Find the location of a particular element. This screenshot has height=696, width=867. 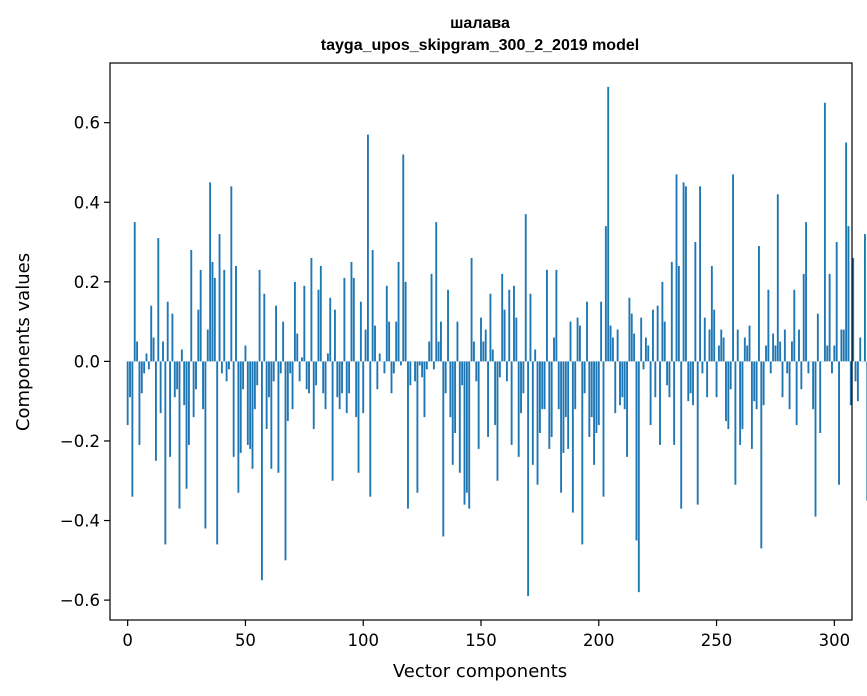

y-axis-label: Components values is located at coordinates (23, 342).